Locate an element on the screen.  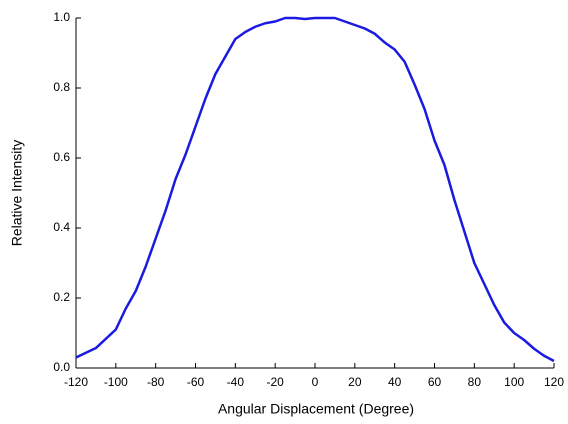
y-tick-label: 0.4 is located at coordinates (61, 227).